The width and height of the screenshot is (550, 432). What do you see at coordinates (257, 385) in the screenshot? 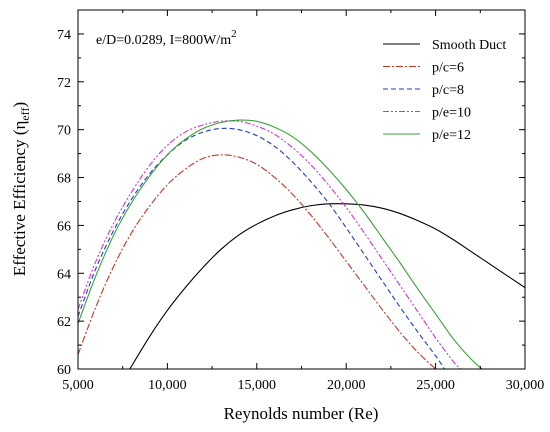
I see `x-tick-label: 15,000` at bounding box center [257, 385].